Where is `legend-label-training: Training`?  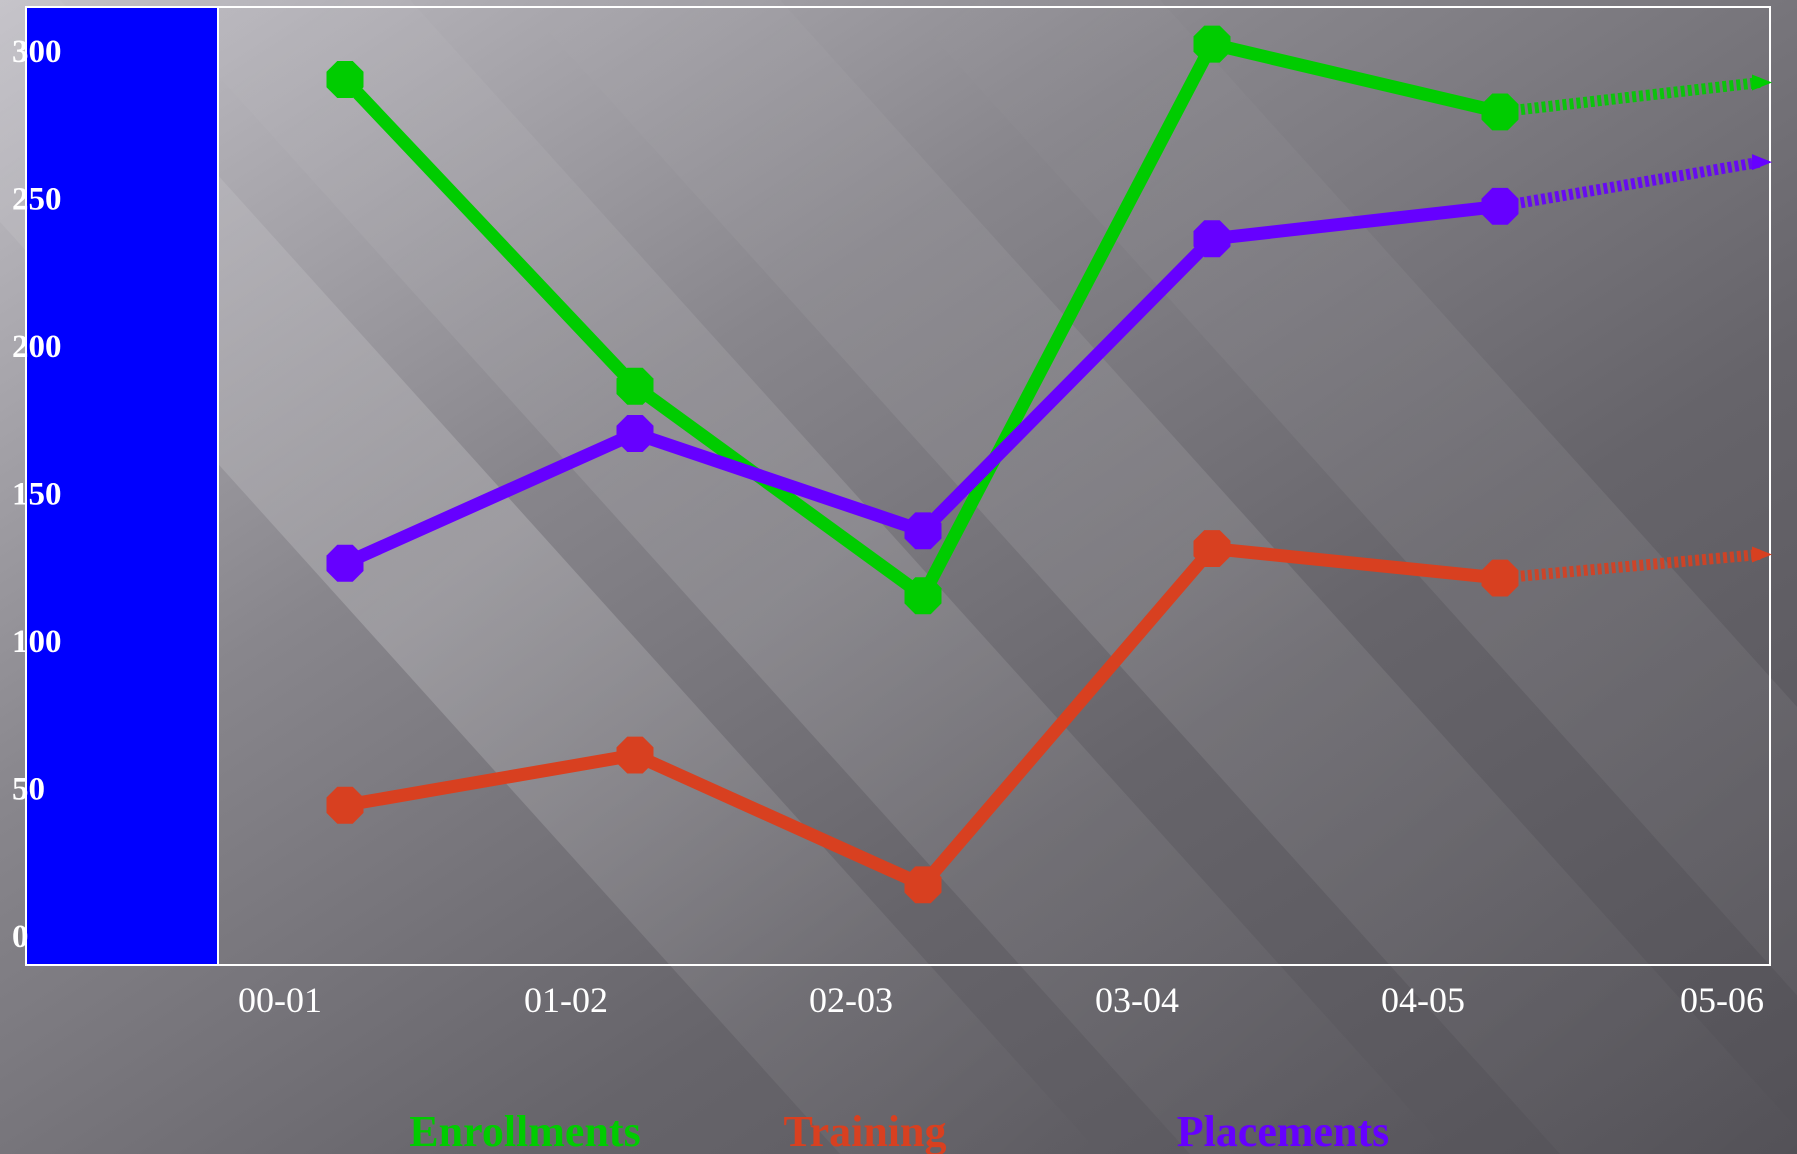 legend-label-training: Training is located at coordinates (864, 1130).